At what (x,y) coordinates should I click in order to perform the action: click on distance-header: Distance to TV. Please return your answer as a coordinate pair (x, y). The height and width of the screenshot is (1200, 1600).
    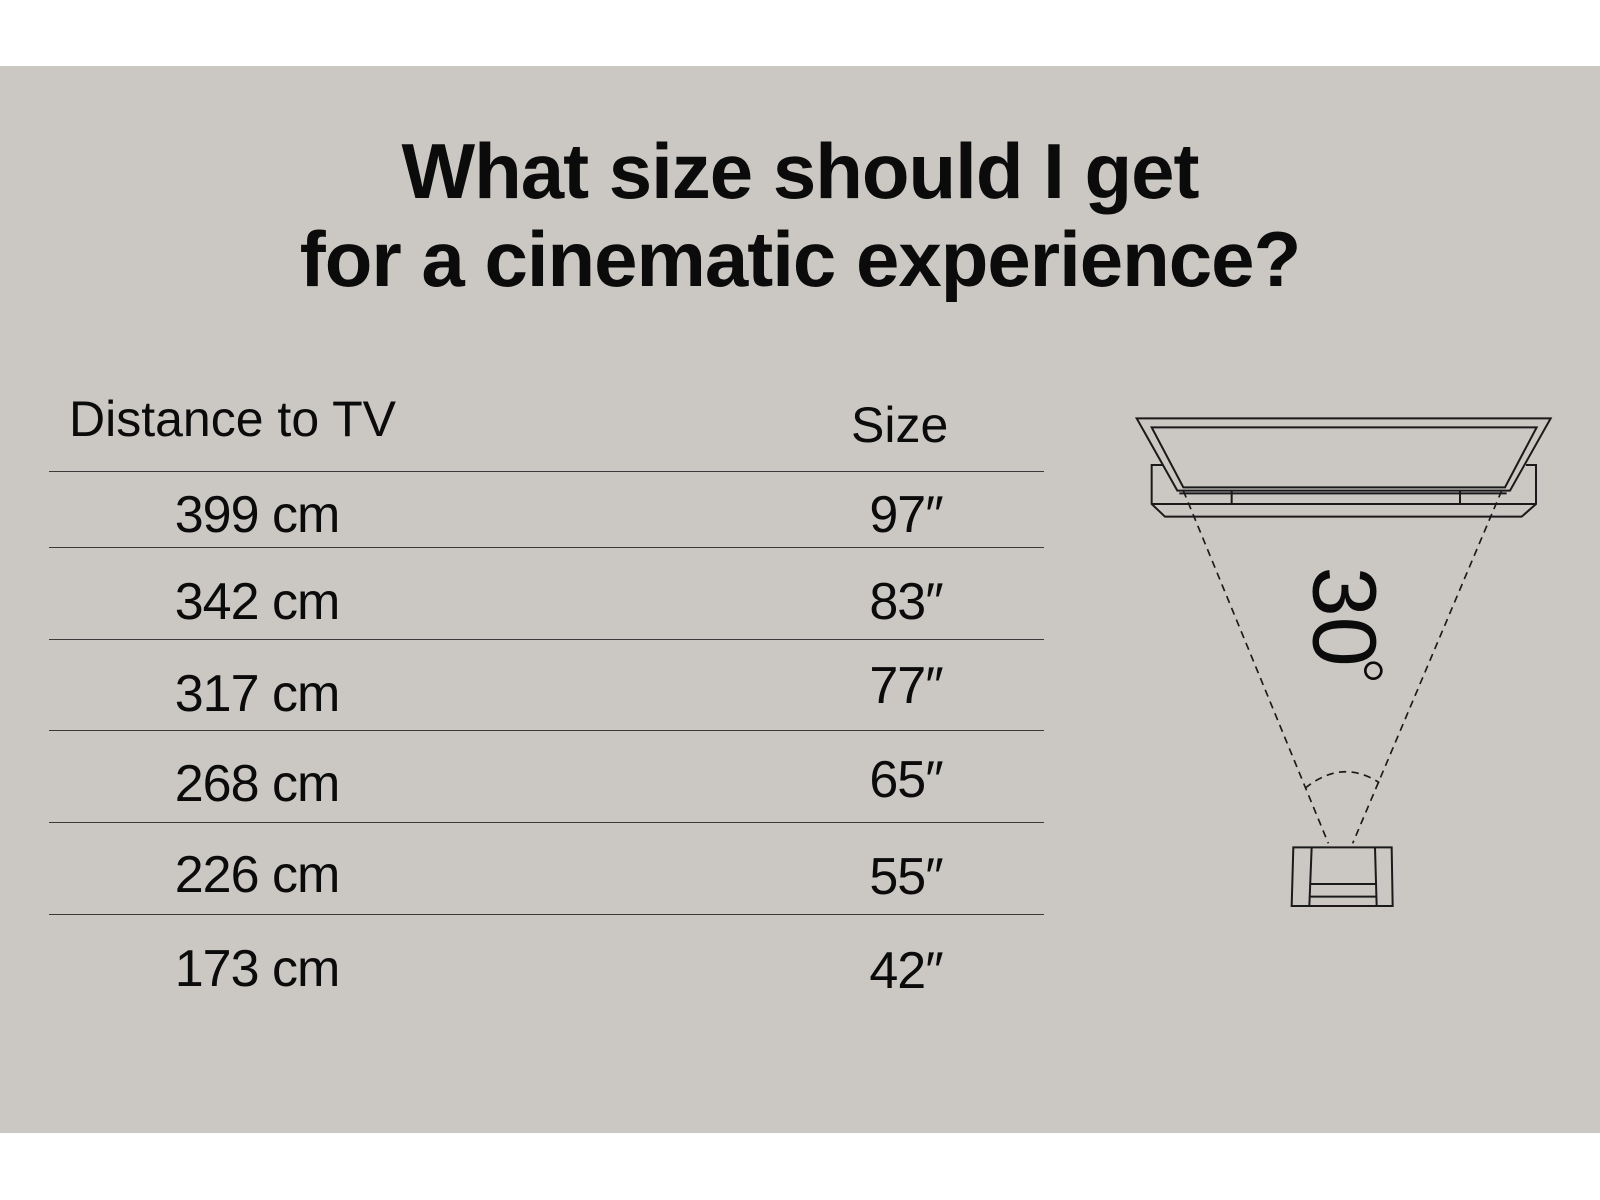
    Looking at the image, I should click on (233, 419).